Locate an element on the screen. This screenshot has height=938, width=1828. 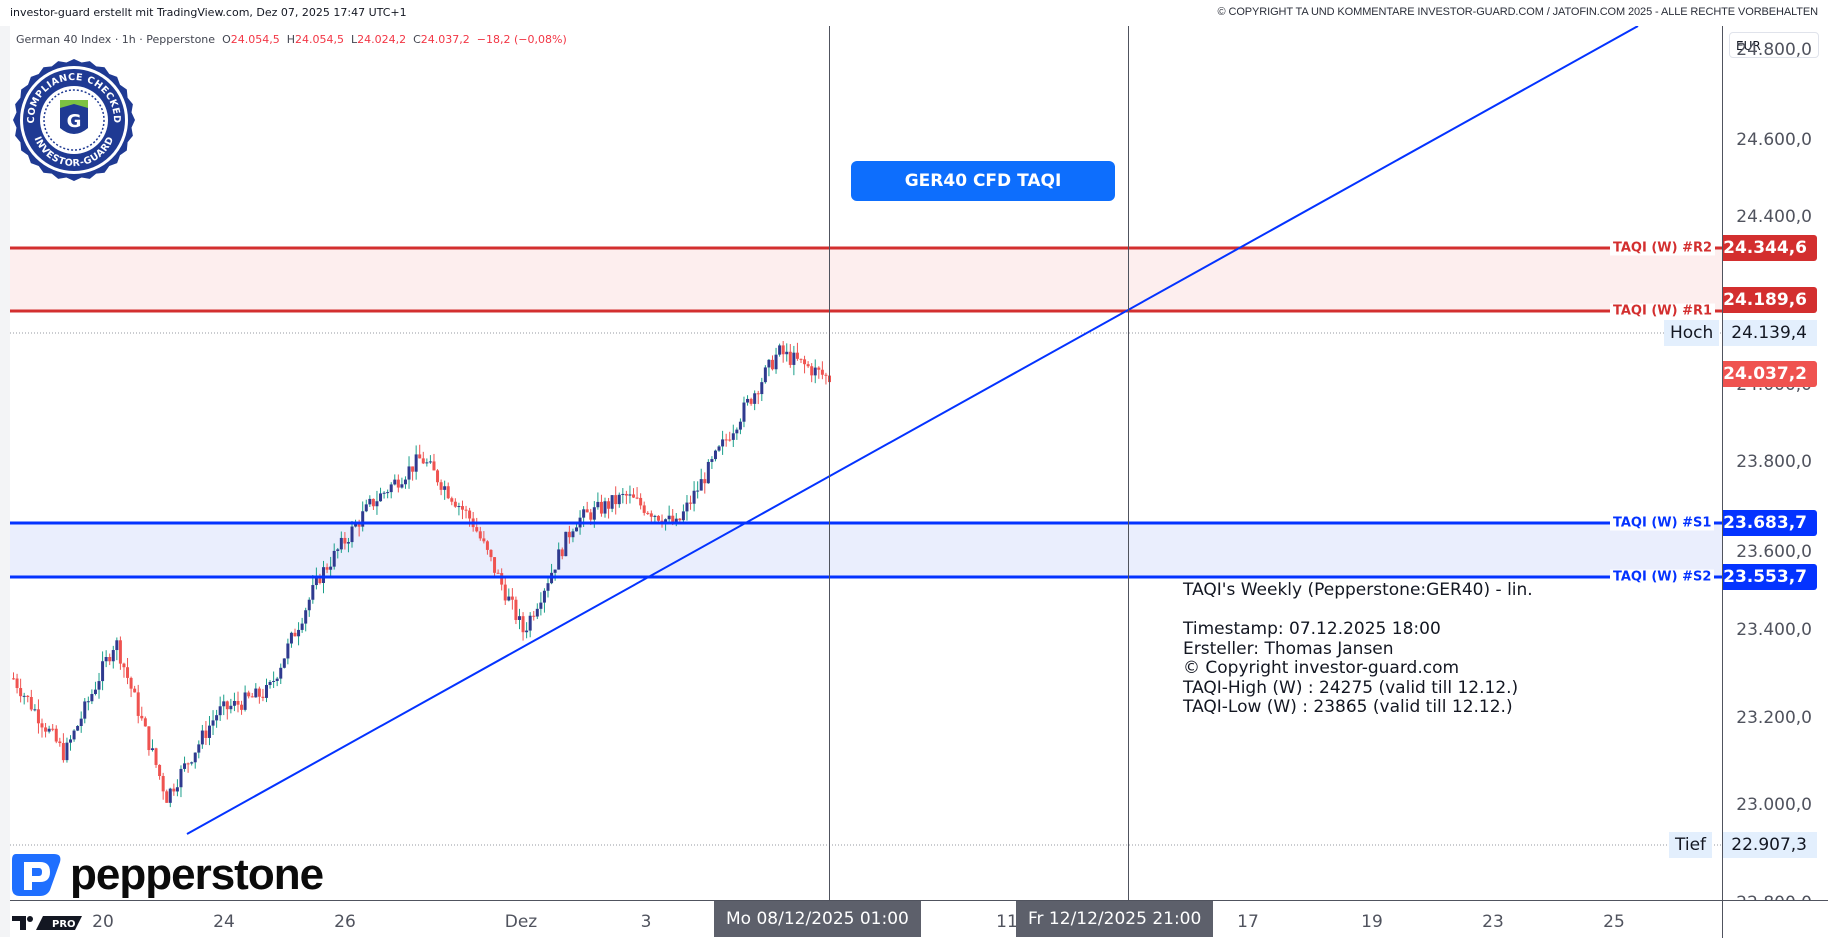
resistance-zone is located at coordinates (866, 279).